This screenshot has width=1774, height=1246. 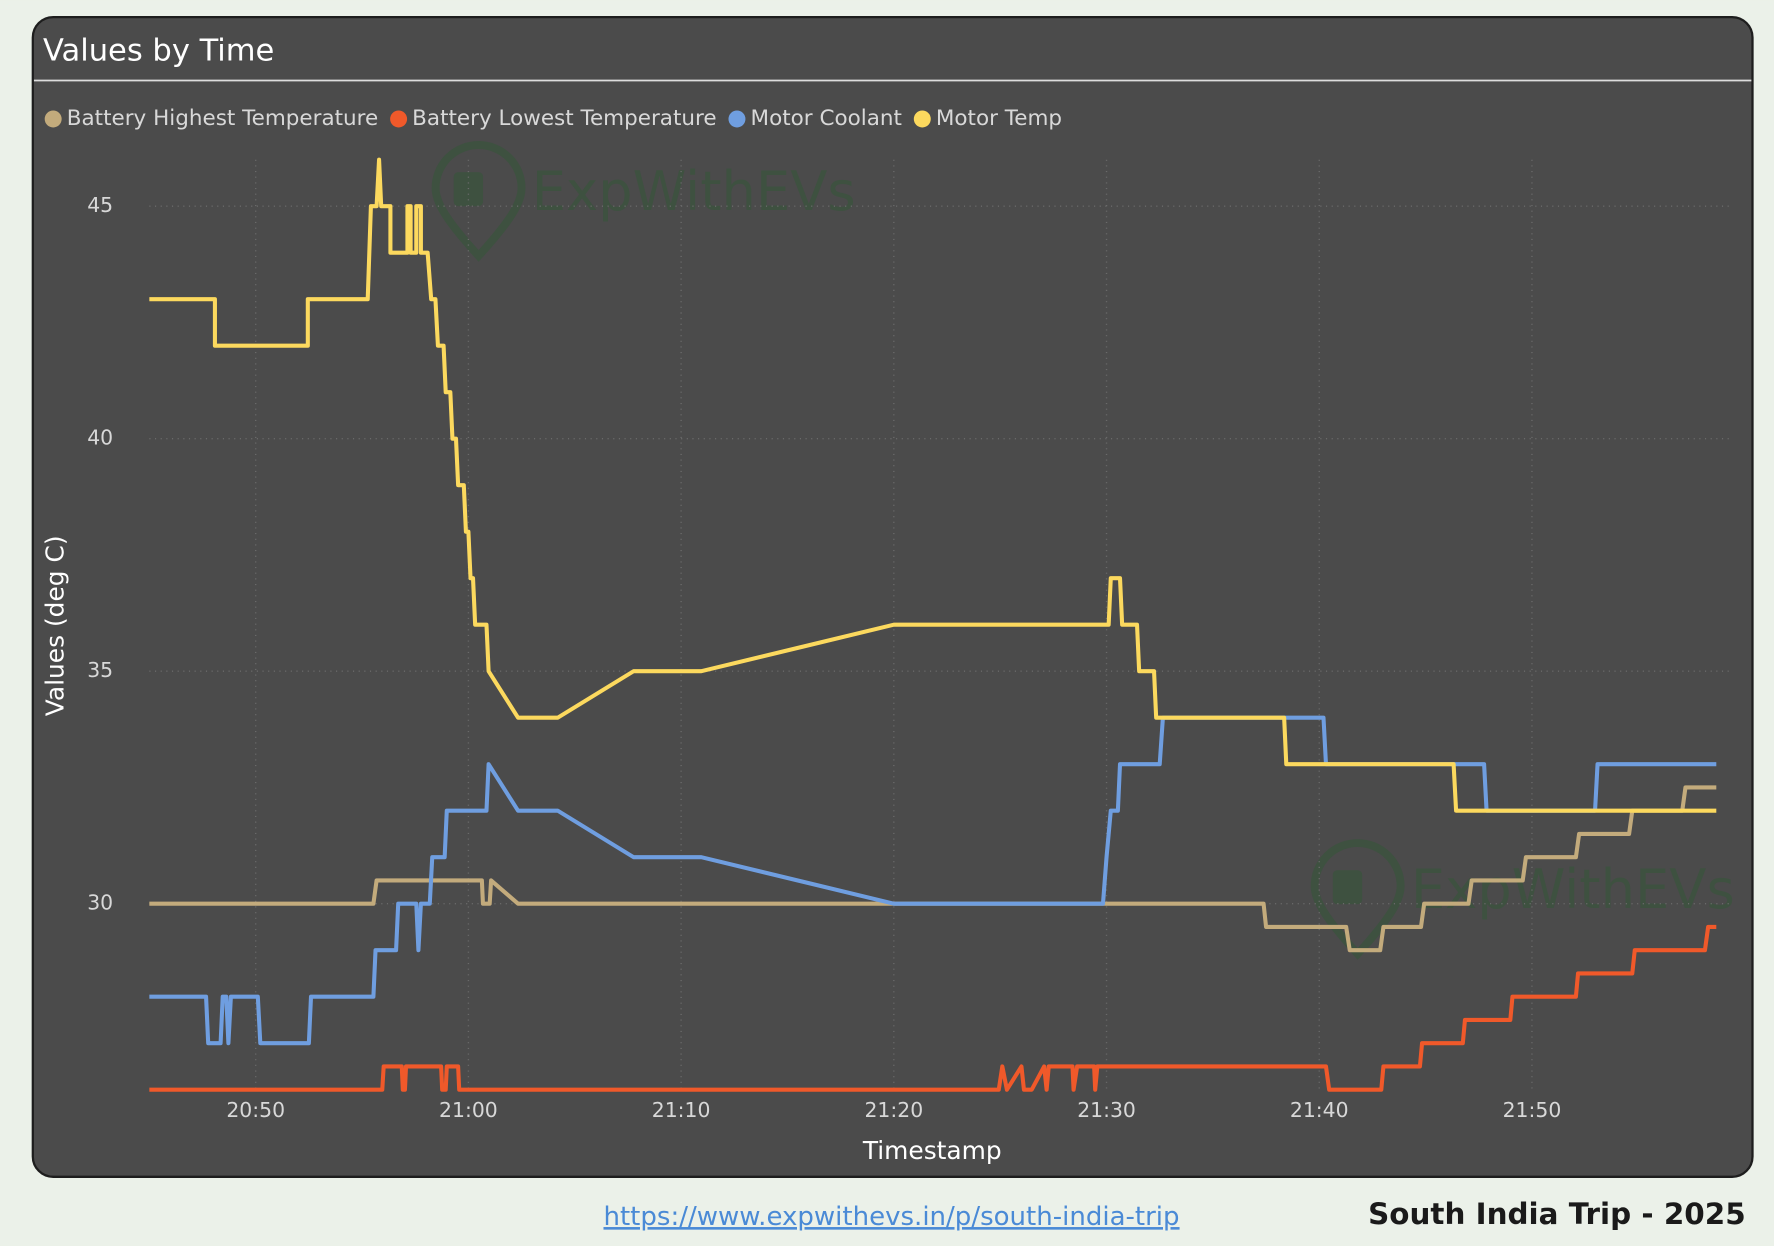 What do you see at coordinates (100, 205) in the screenshot?
I see `y-tick-label: 45` at bounding box center [100, 205].